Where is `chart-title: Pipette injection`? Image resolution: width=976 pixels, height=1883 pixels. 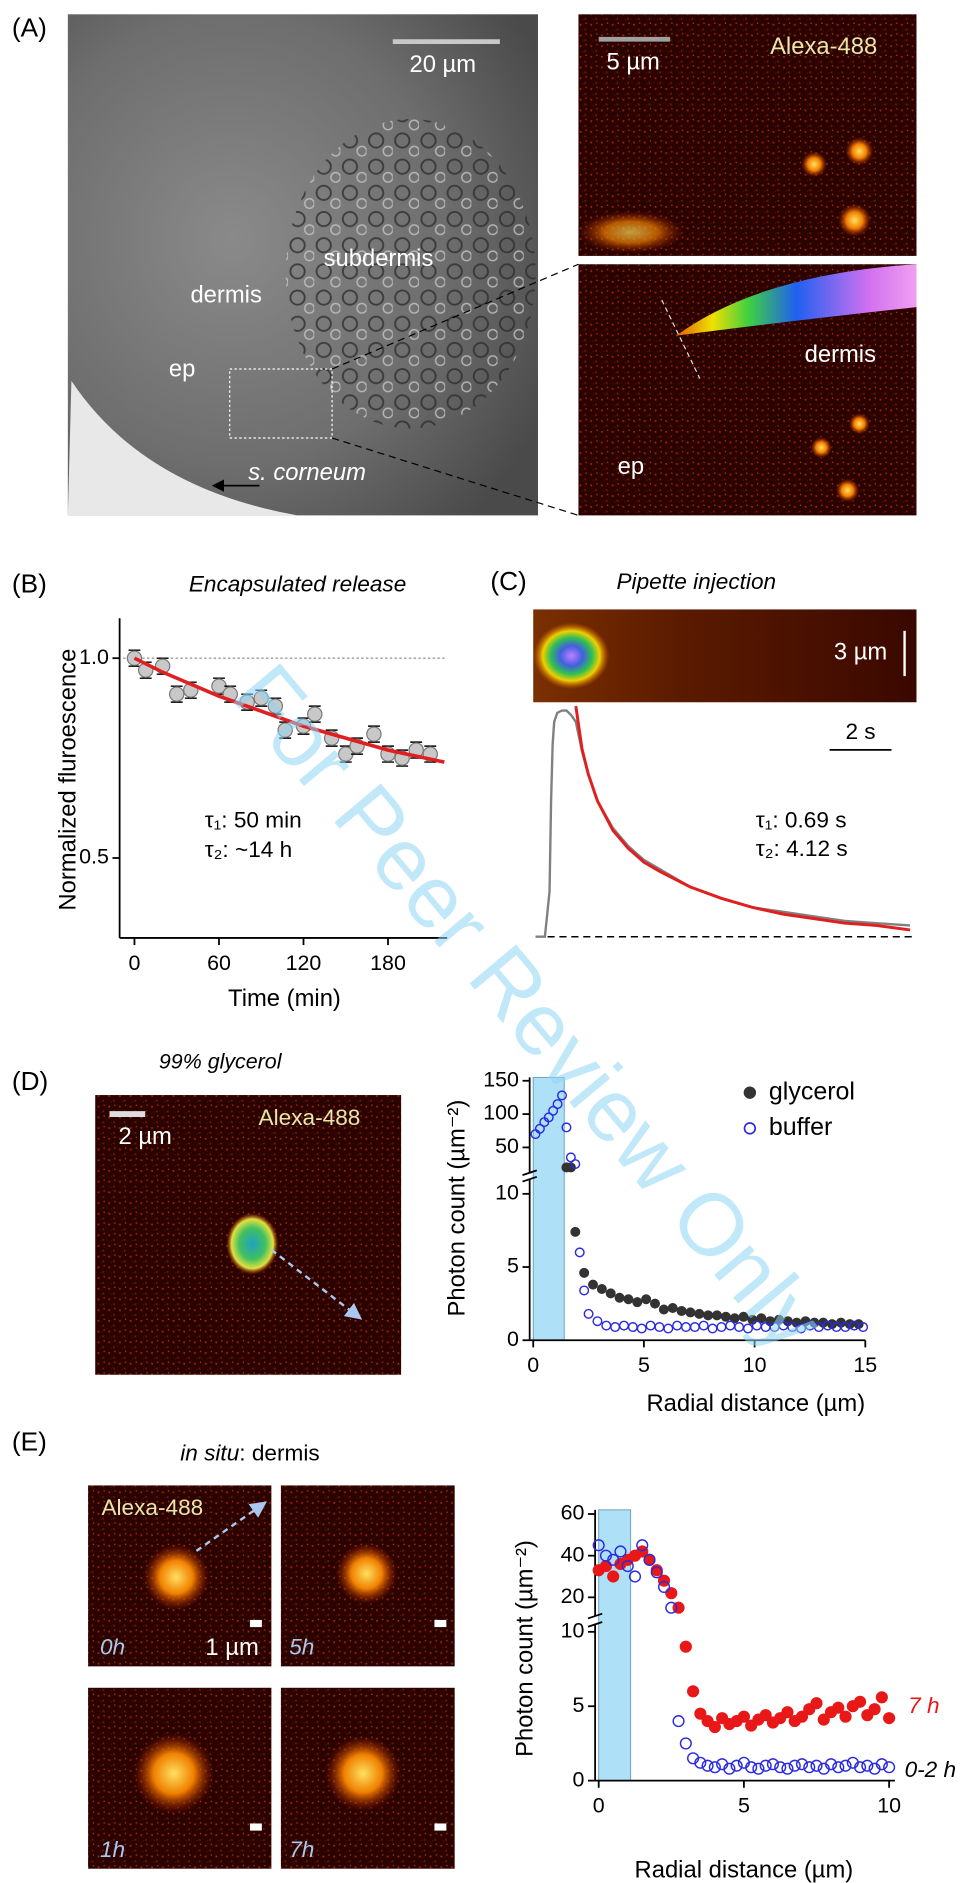 chart-title: Pipette injection is located at coordinates (696, 581).